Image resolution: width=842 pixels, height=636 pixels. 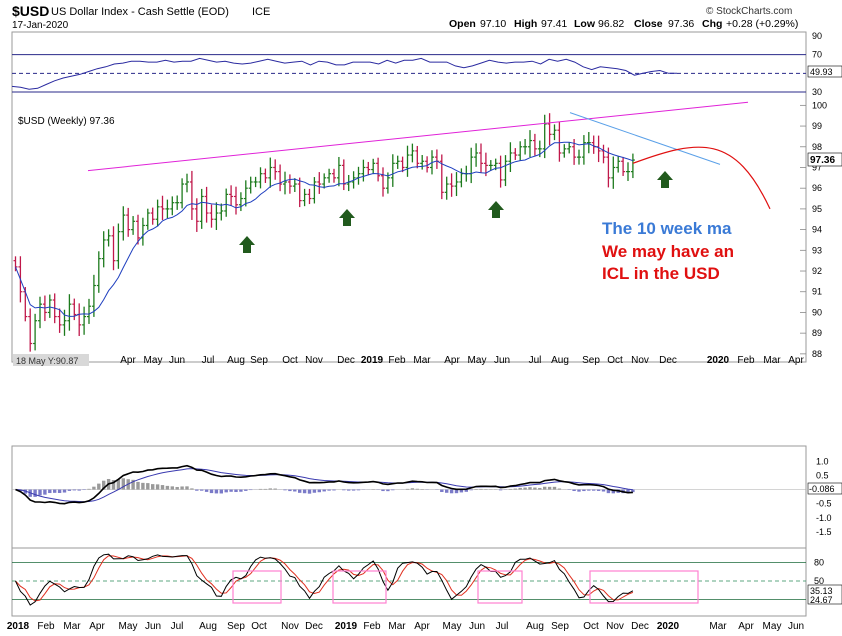 I want to click on annotation-icl: ICL in the USD, so click(x=661, y=273).